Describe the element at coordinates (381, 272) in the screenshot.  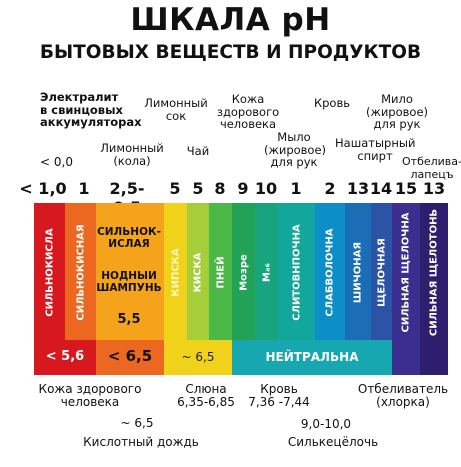
I see `ph-bar-label: ЩЕЛОЧНАЯ` at that location.